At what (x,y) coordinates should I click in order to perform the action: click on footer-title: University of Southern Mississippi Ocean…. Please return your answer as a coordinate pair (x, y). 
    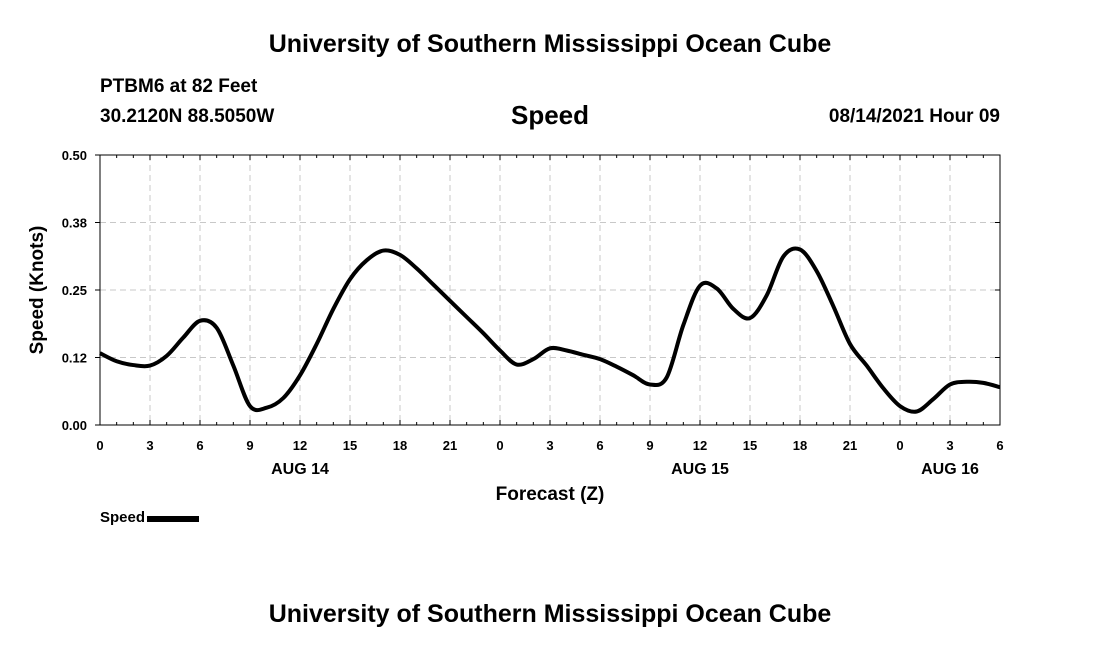
    Looking at the image, I should click on (550, 614).